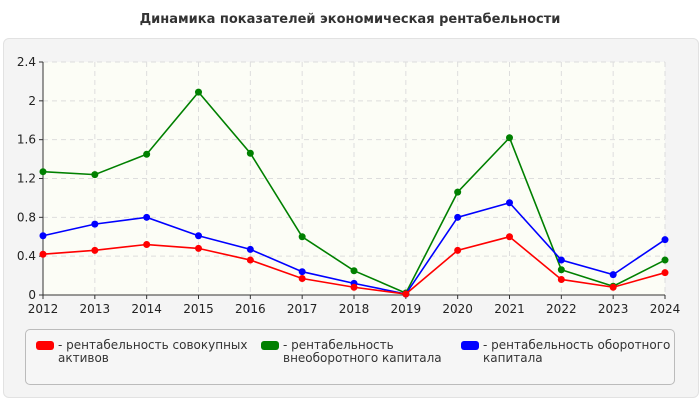 The height and width of the screenshot is (400, 700). Describe the element at coordinates (577, 351) in the screenshot. I see `legend-label: - рентабельность оборотного капитала` at that location.